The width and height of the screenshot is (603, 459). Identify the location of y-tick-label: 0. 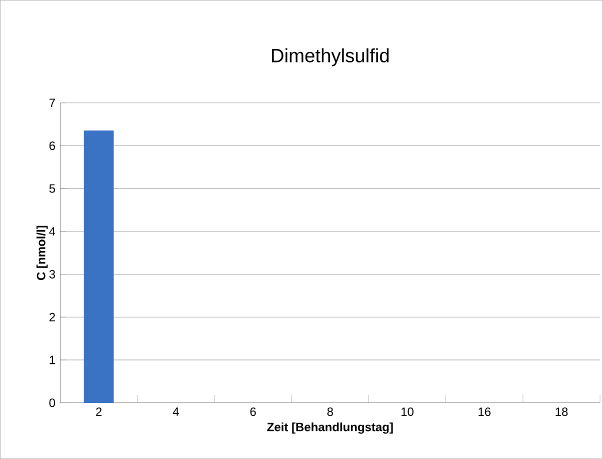
(52, 403).